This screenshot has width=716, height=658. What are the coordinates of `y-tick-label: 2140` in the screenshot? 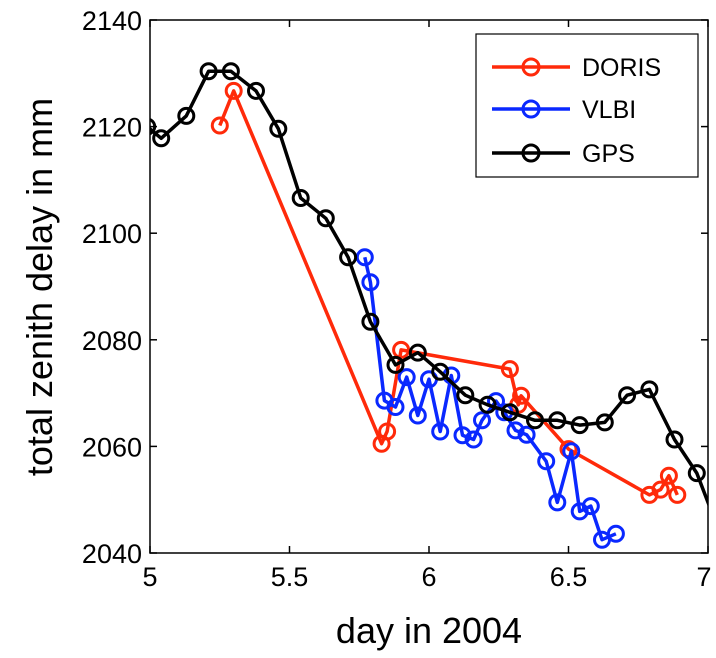 It's located at (112, 21).